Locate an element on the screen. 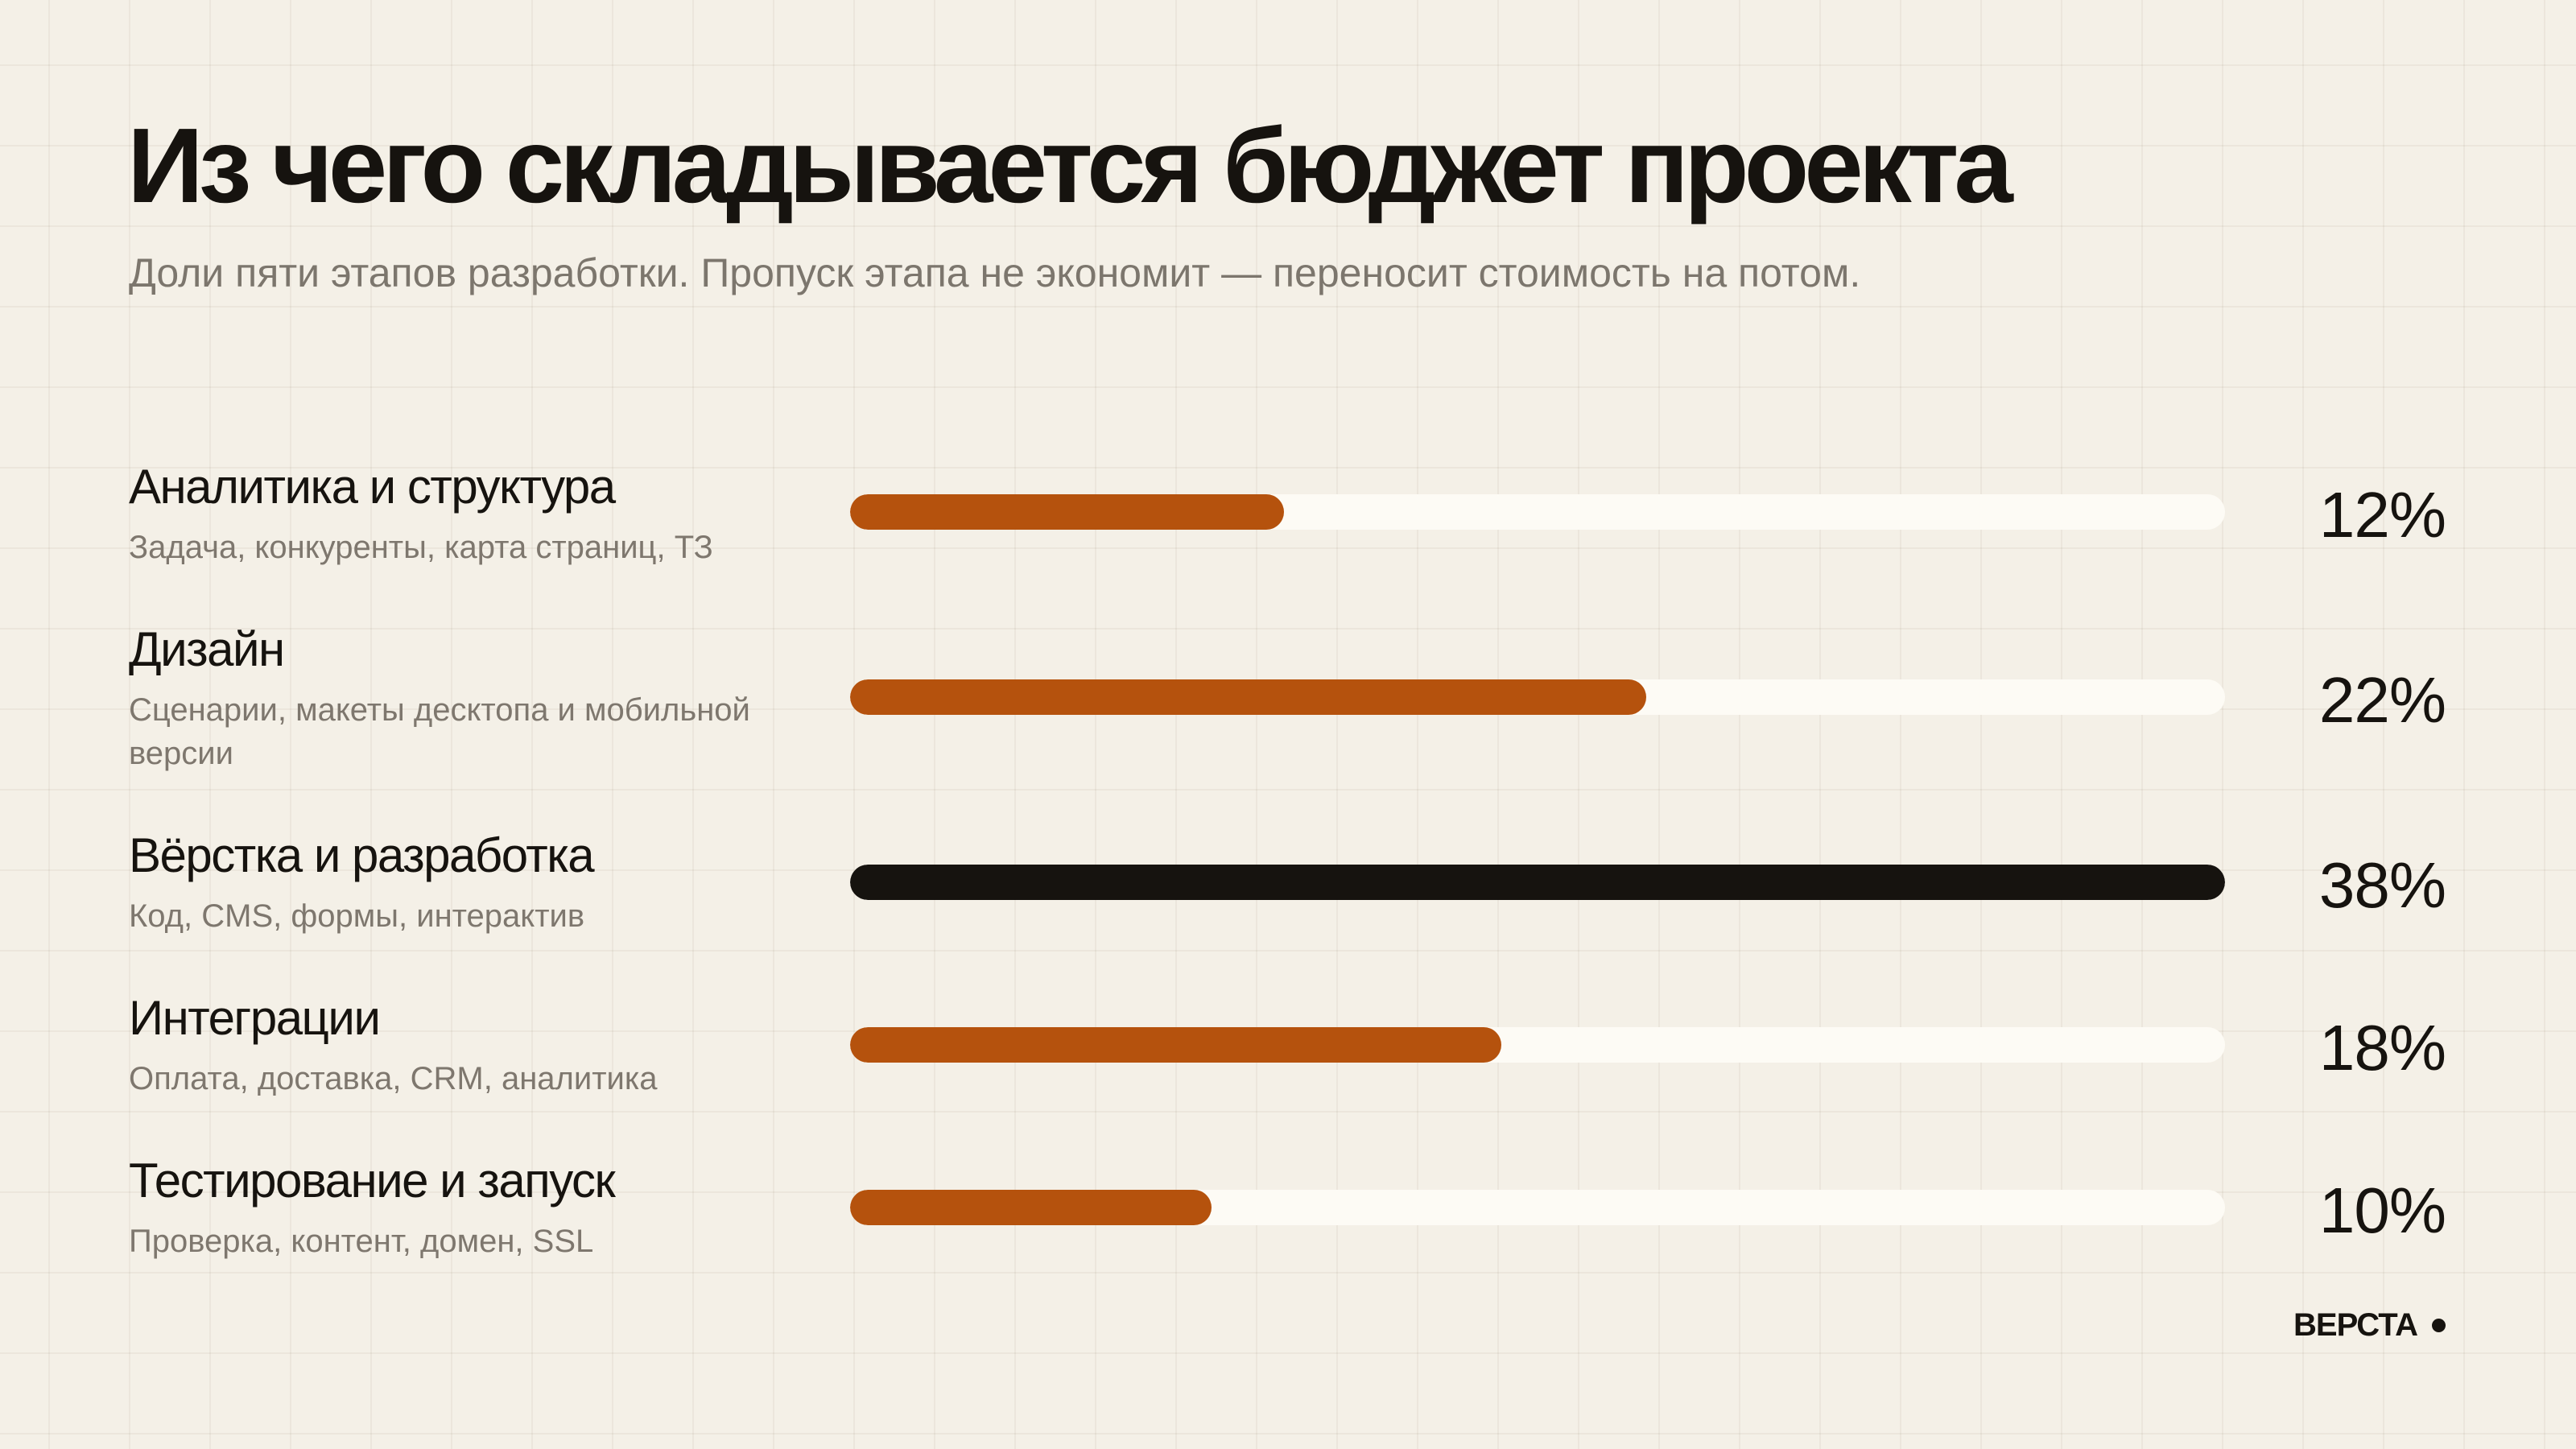  stage-name: Аналитика и структура is located at coordinates (372, 487).